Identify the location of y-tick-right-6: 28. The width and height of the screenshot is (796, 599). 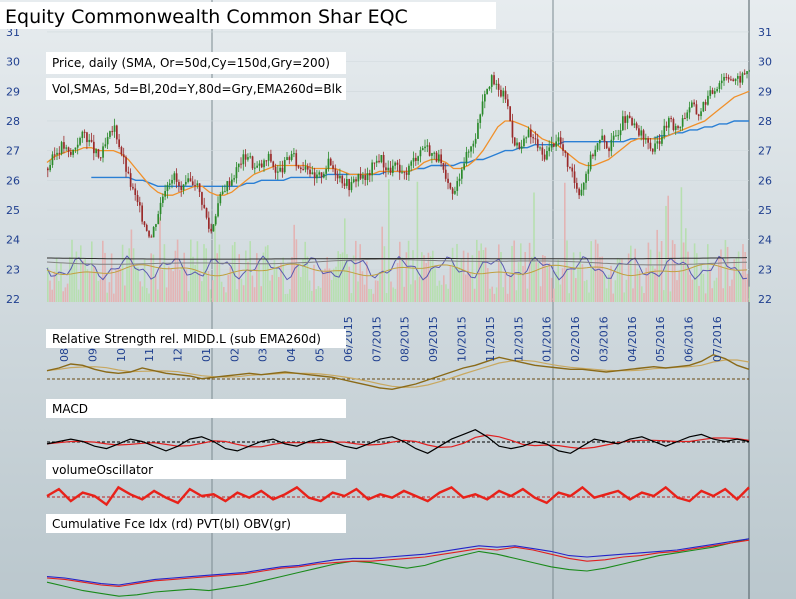
(765, 121).